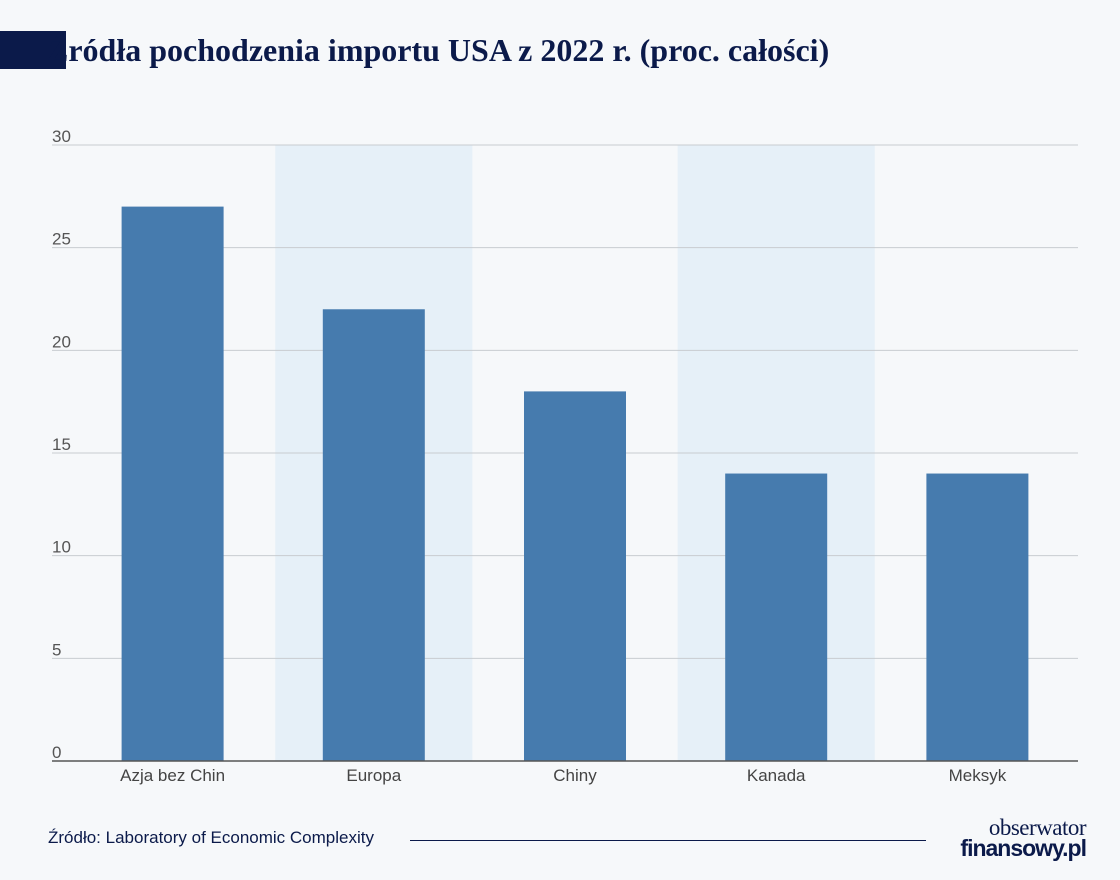 This screenshot has width=1120, height=880. Describe the element at coordinates (1037, 827) in the screenshot. I see `logo-text-top: obserwator` at that location.